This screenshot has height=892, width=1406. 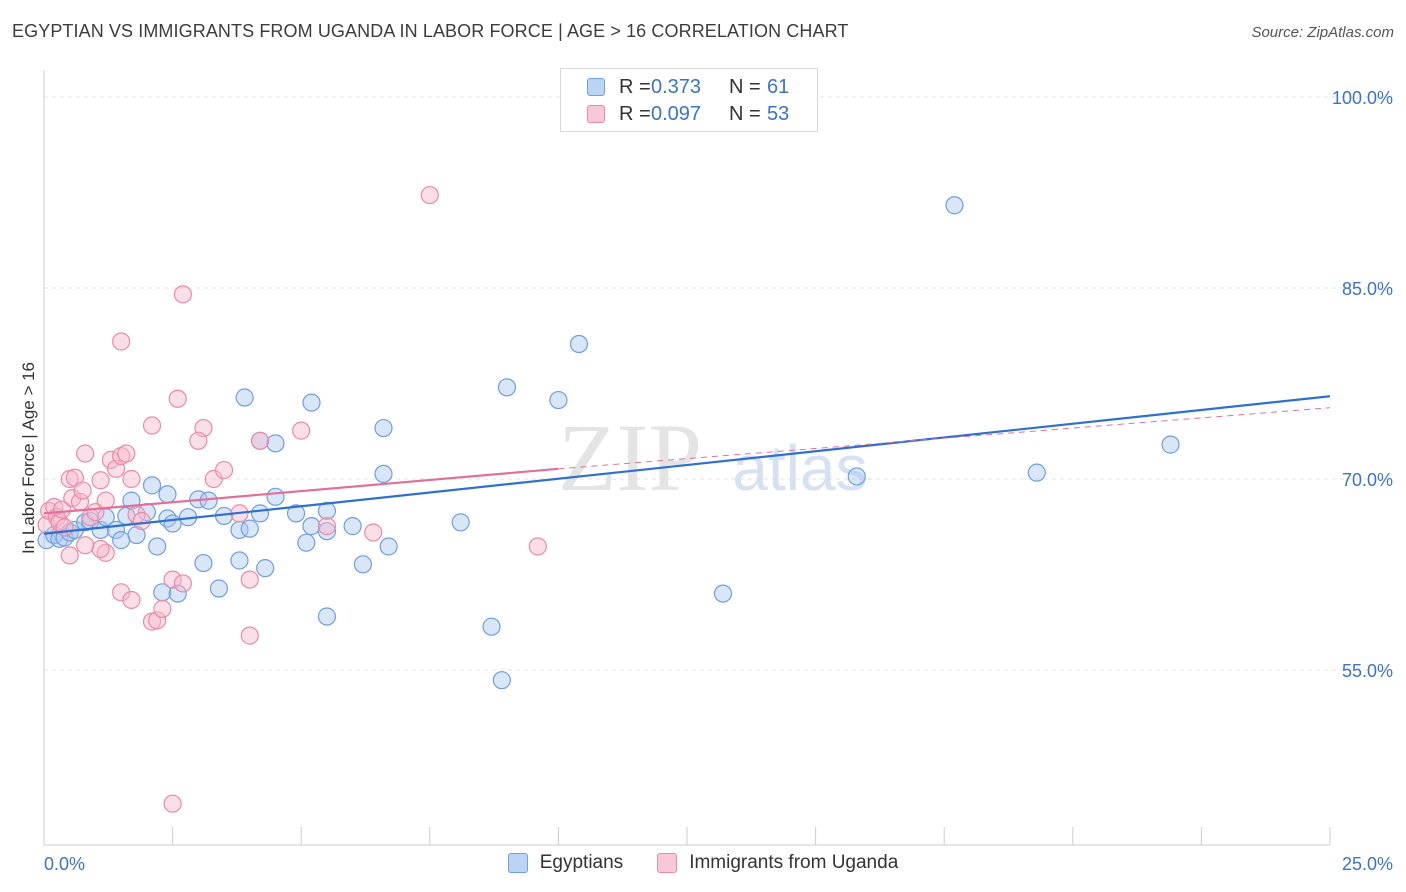 What do you see at coordinates (630, 457) in the screenshot?
I see `watermark-zip: ZIP` at bounding box center [630, 457].